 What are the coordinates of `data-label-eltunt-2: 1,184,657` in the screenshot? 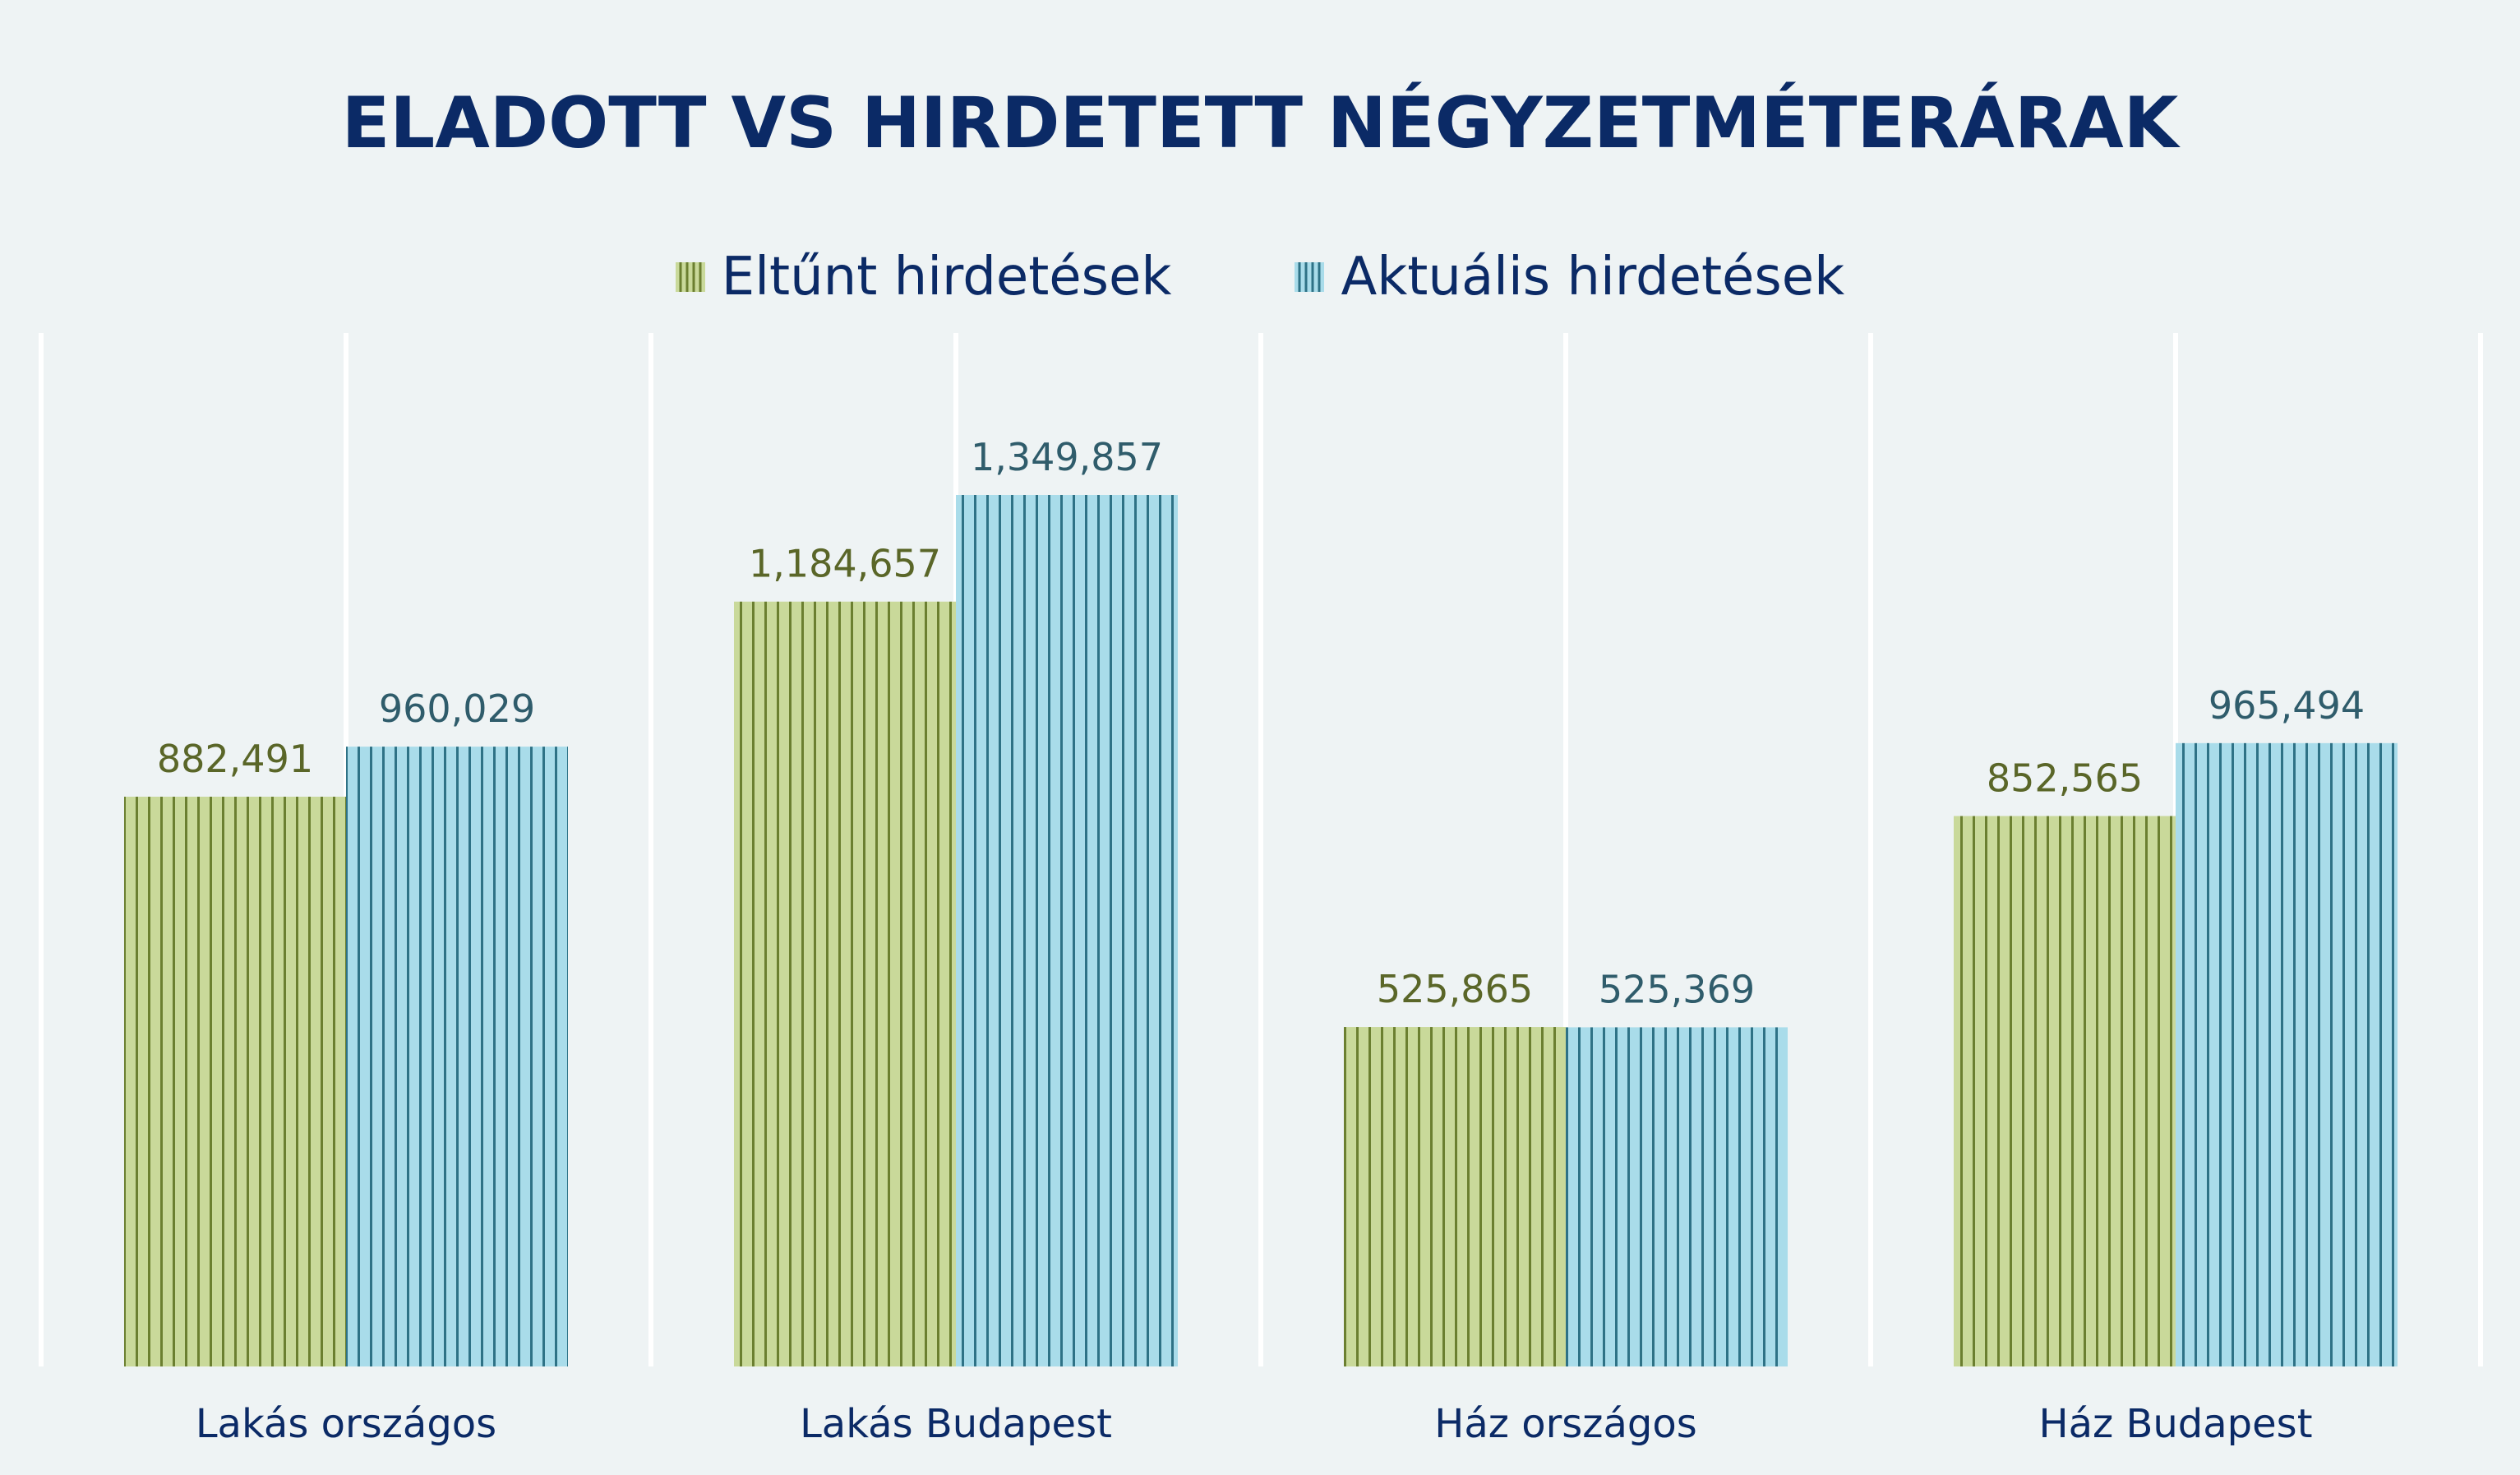 It's located at (845, 564).